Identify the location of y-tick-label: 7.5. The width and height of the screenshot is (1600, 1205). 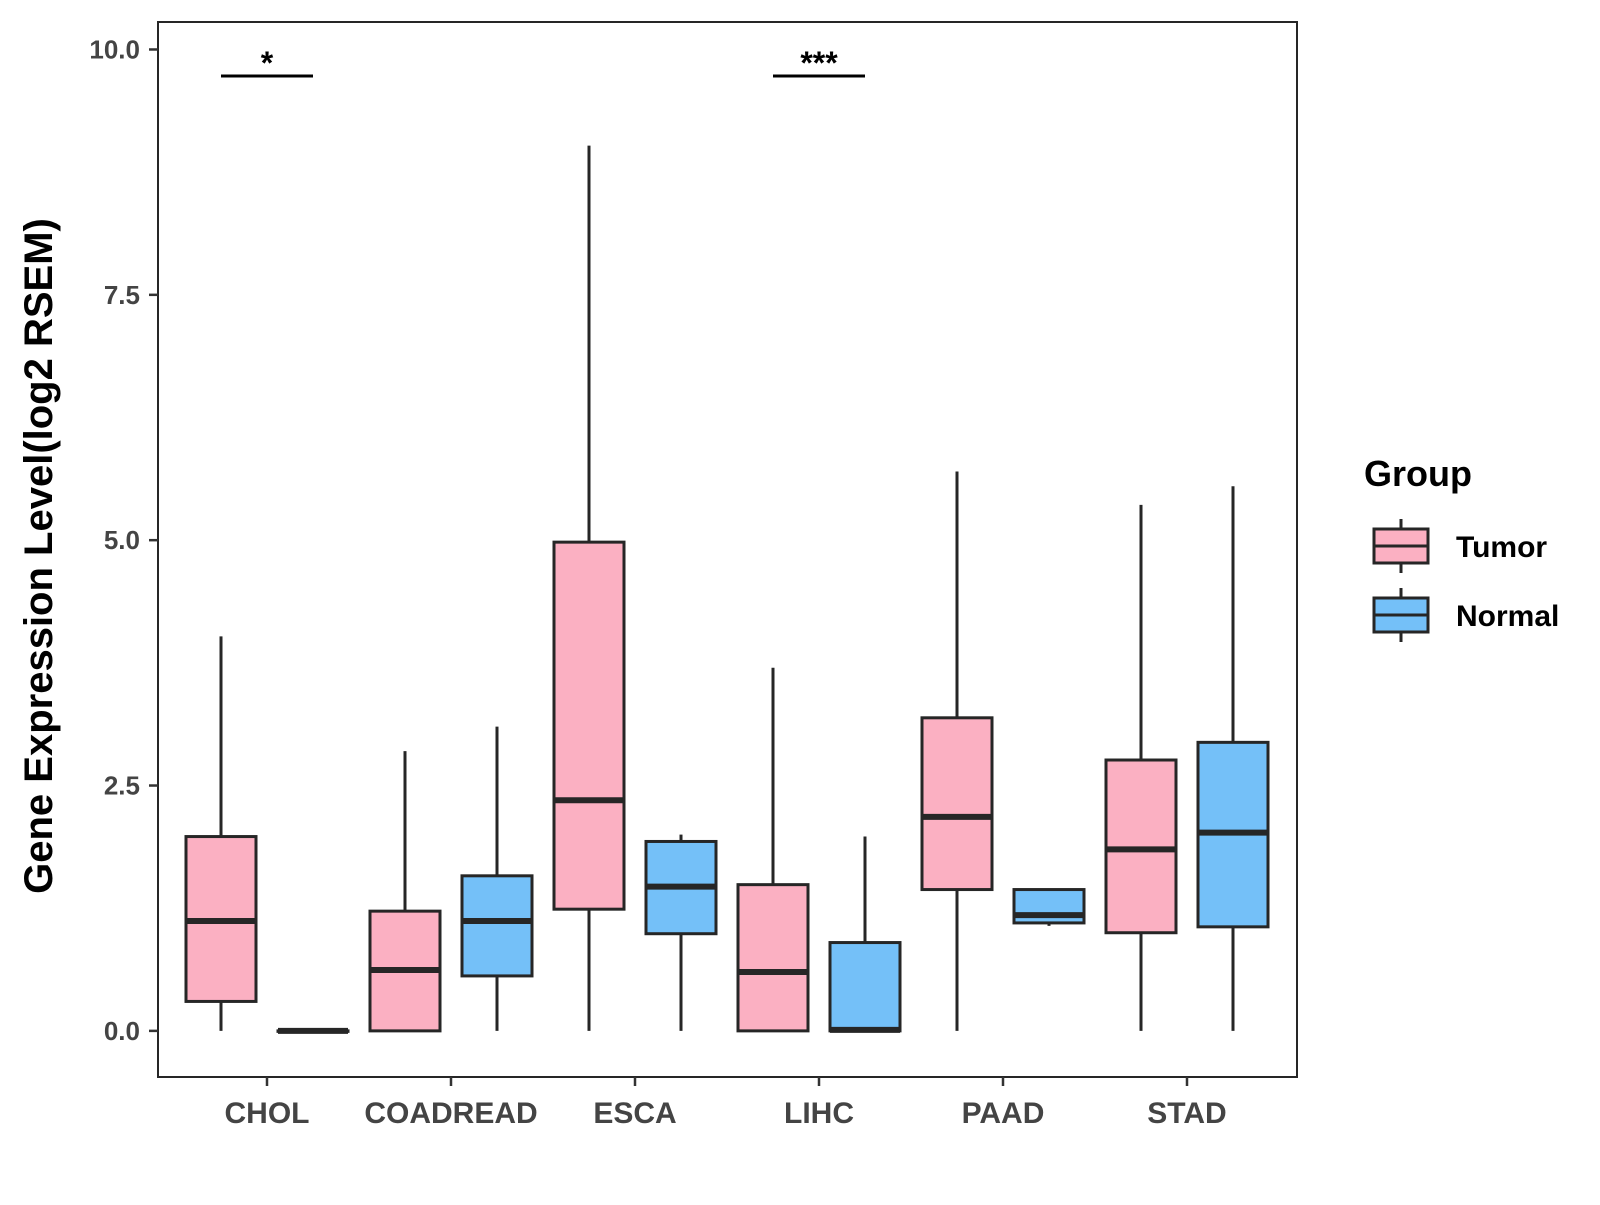
(122, 295).